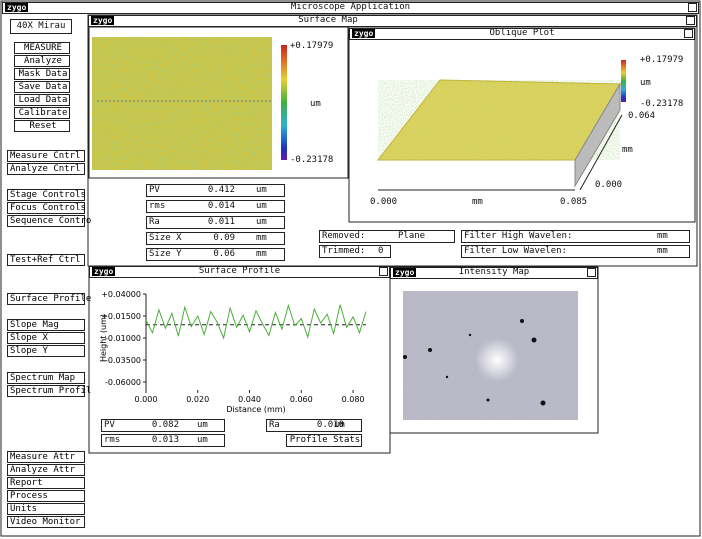 The height and width of the screenshot is (539, 702). Describe the element at coordinates (46, 156) in the screenshot. I see `side-button: Measure Cntrl` at that location.